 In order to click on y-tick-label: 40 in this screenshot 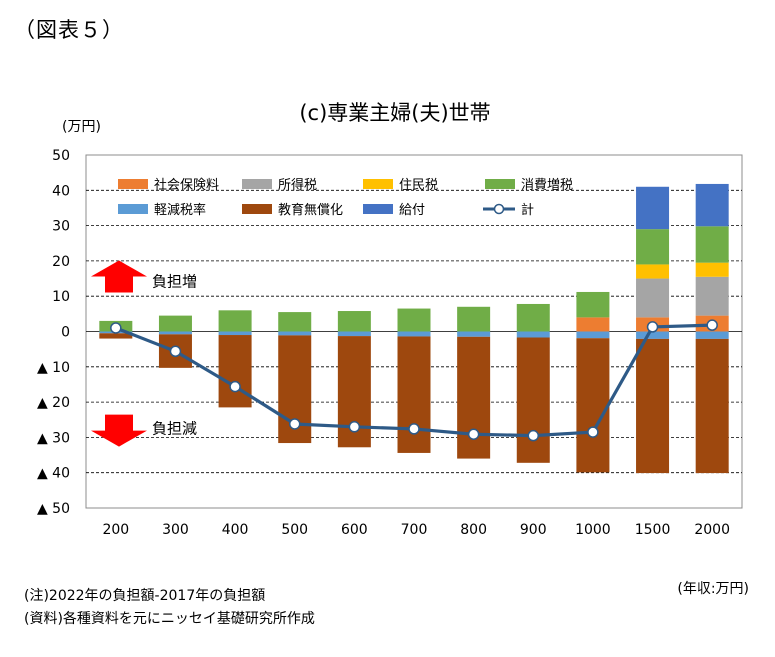, I will do `click(61, 191)`.